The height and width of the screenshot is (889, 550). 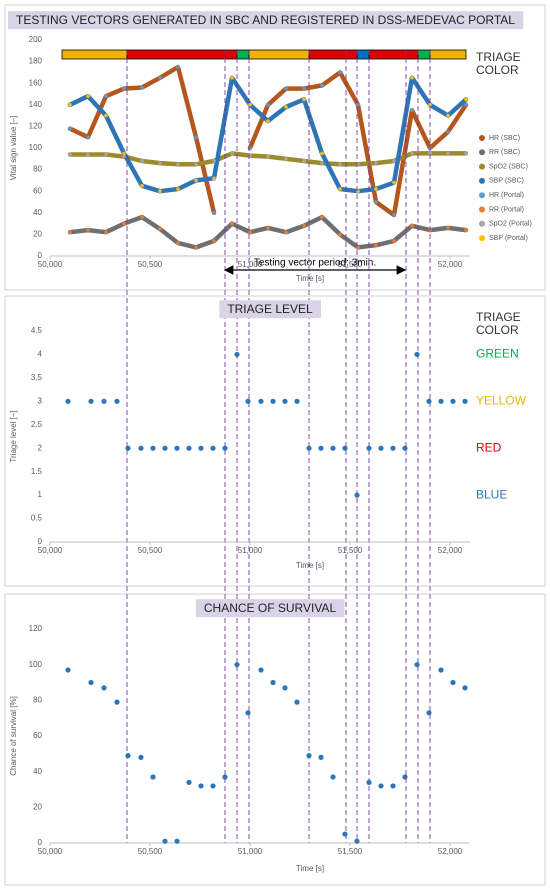 I want to click on y-tick-label: 100, so click(x=36, y=664).